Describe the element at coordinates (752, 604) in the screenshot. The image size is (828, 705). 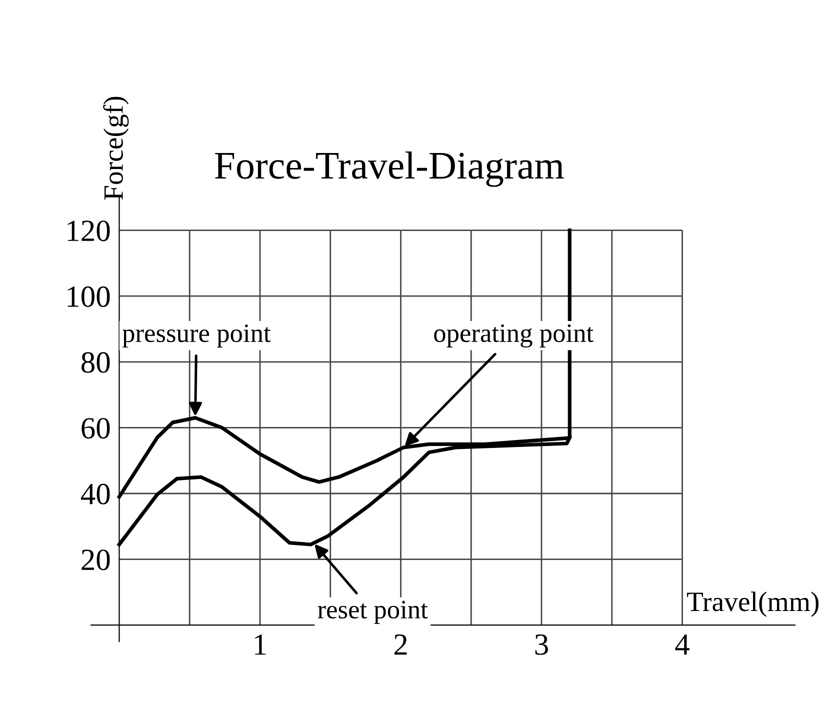
I see `x-axis-title: Travel(mm)` at that location.